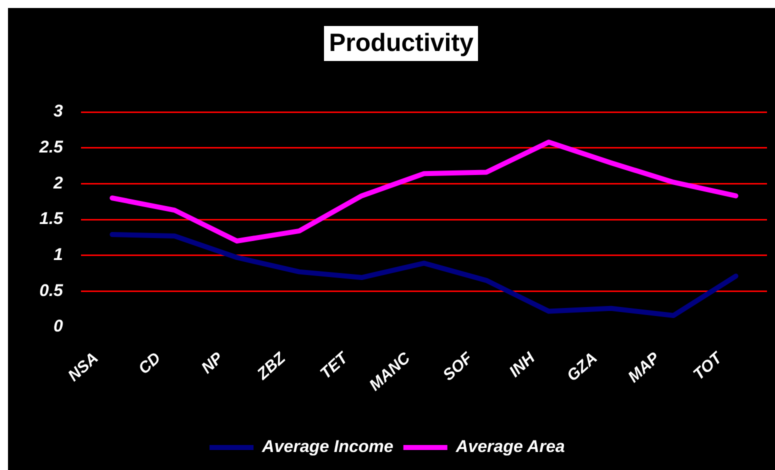 This screenshot has height=470, width=775. Describe the element at coordinates (212, 364) in the screenshot. I see `x-tick-label: NP` at that location.